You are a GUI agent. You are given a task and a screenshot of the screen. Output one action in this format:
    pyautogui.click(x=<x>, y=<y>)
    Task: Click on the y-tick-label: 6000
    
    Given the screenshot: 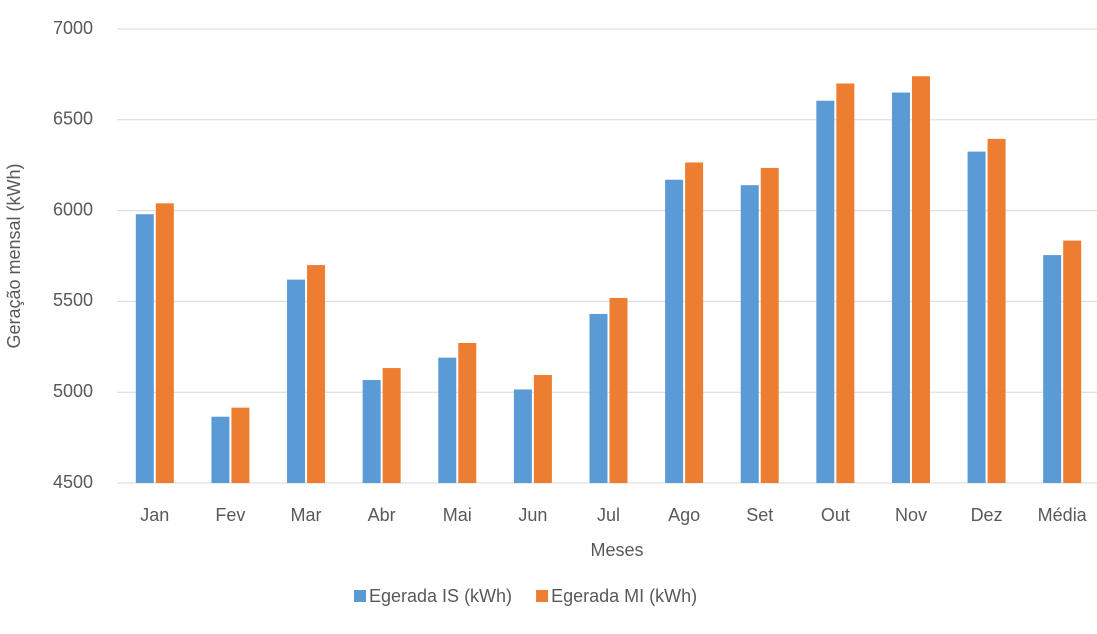 What is the action you would take?
    pyautogui.click(x=73, y=209)
    